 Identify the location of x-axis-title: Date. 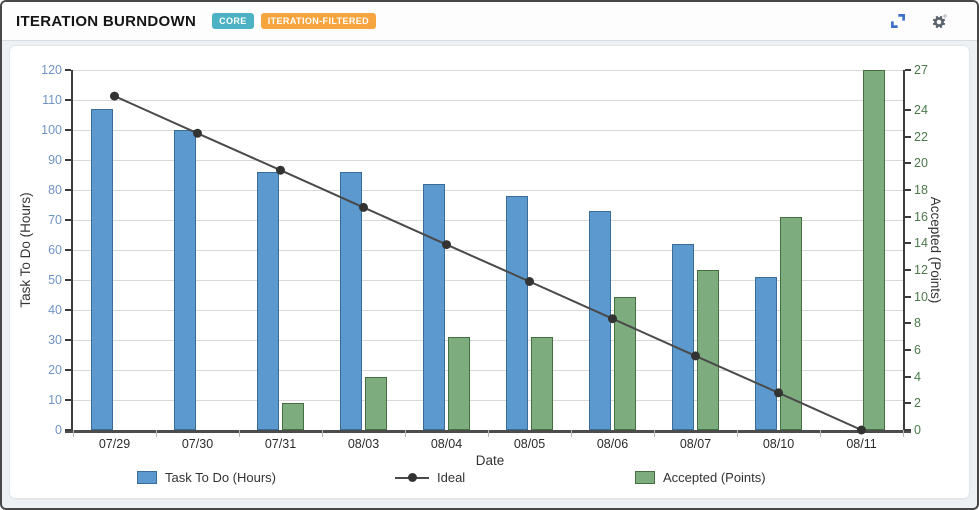
(490, 460).